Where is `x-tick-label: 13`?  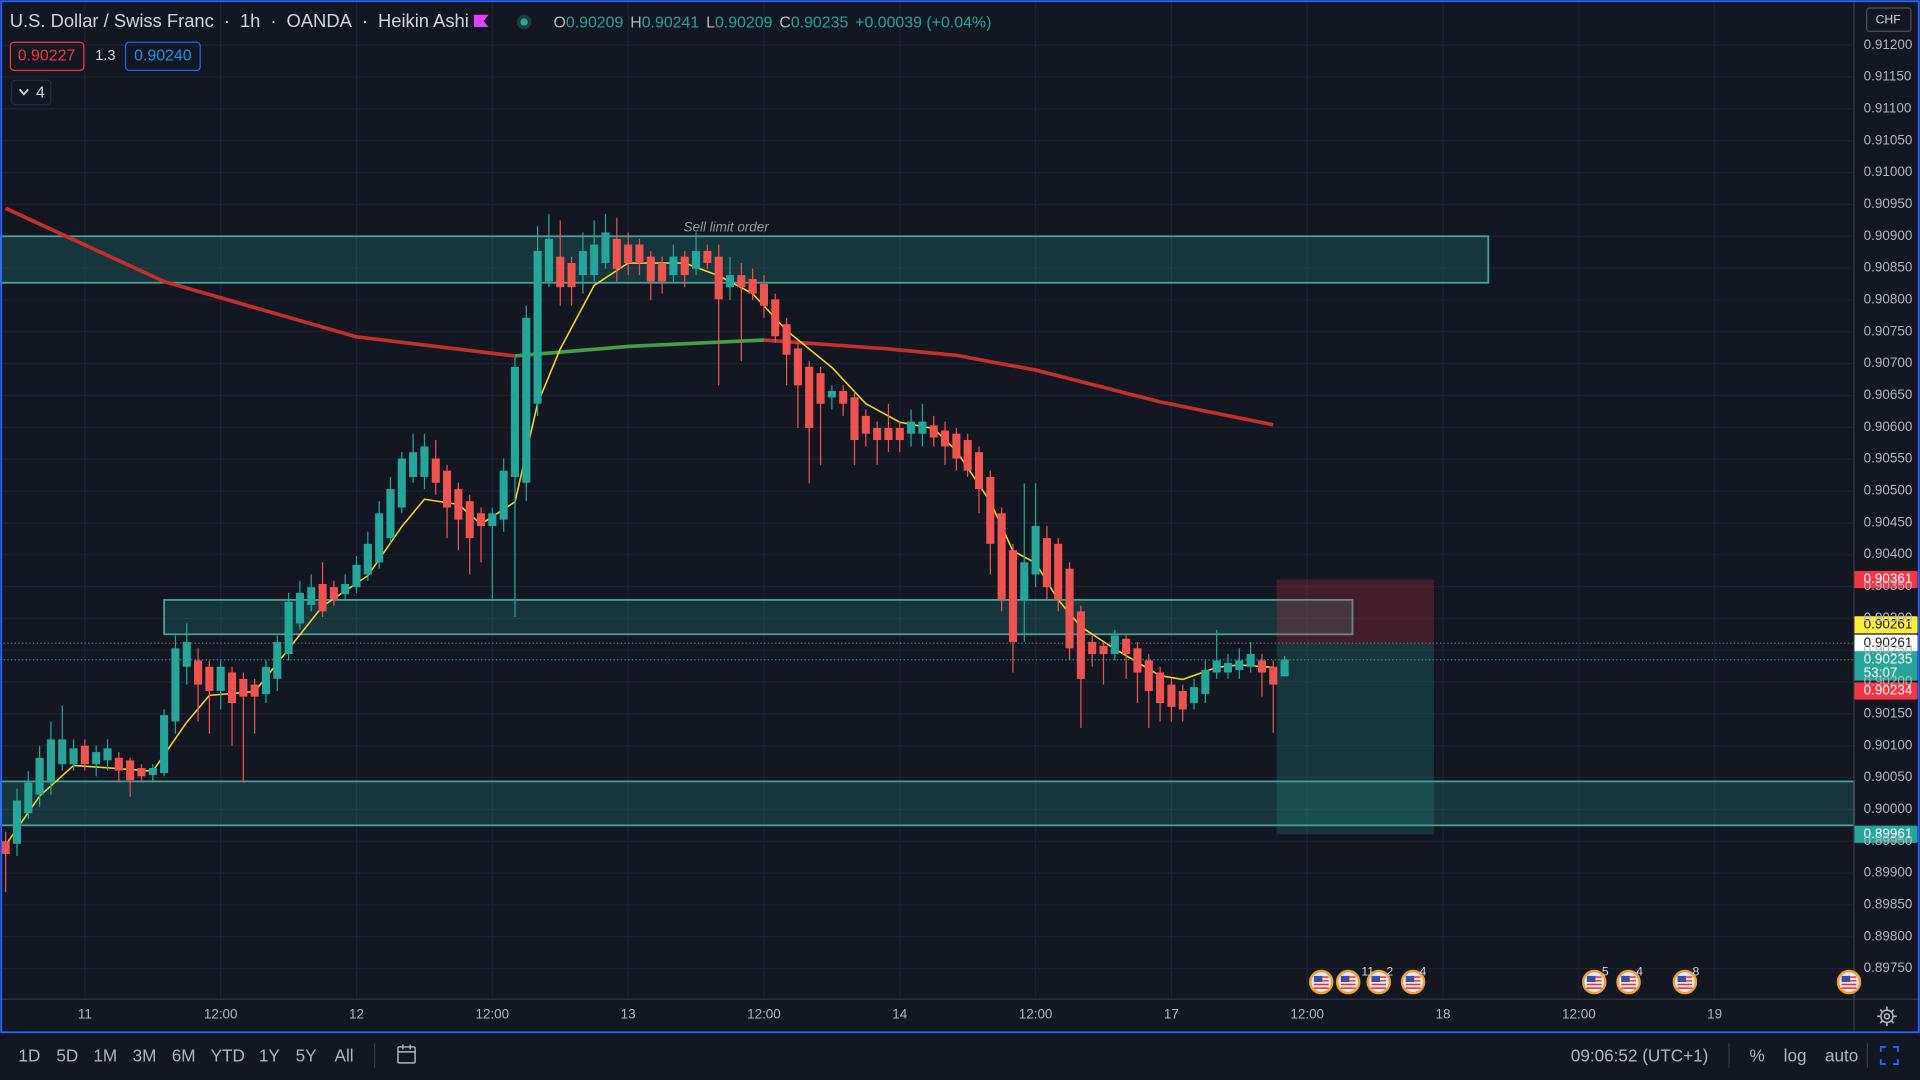
x-tick-label: 13 is located at coordinates (628, 1014).